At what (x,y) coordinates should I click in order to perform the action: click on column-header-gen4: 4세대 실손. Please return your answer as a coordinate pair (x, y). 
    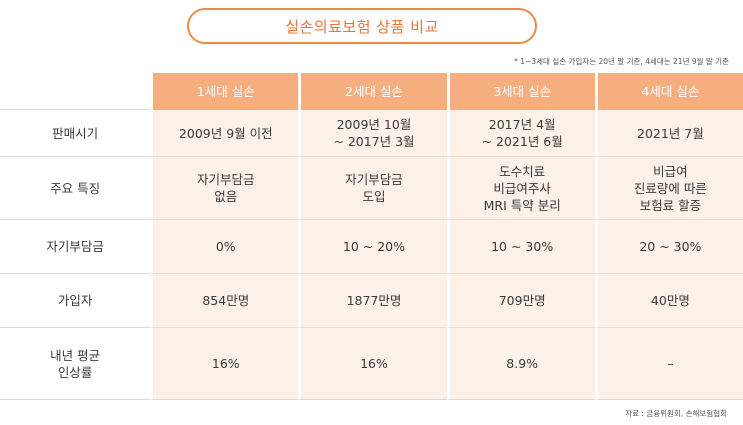
    Looking at the image, I should click on (668, 91).